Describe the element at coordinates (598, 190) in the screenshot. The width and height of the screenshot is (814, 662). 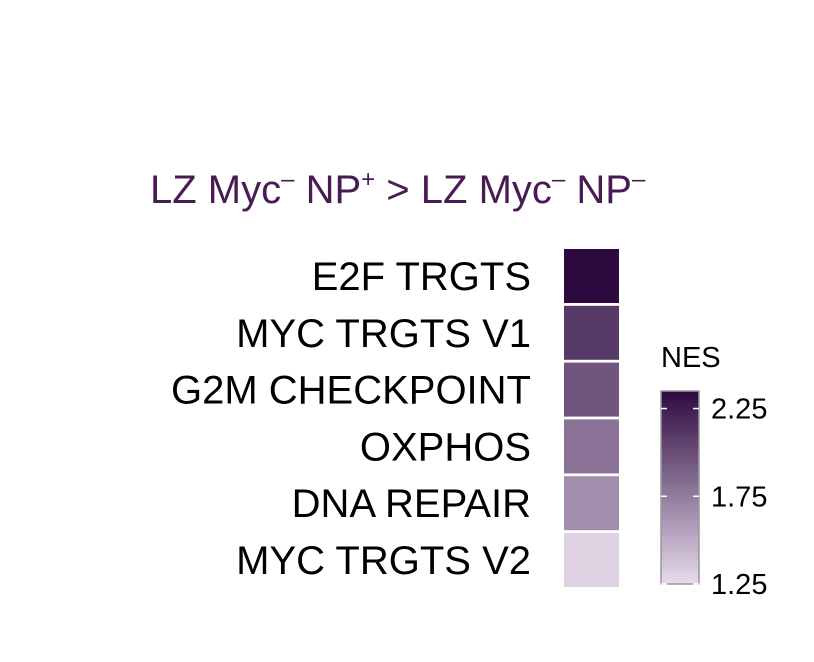
I see `title-right-np: NP` at that location.